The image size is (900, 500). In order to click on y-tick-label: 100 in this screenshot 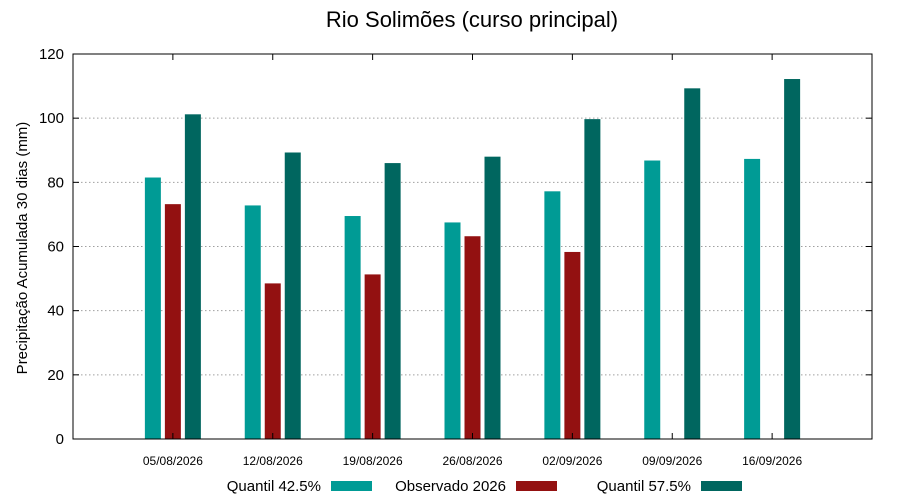, I will do `click(51, 118)`.